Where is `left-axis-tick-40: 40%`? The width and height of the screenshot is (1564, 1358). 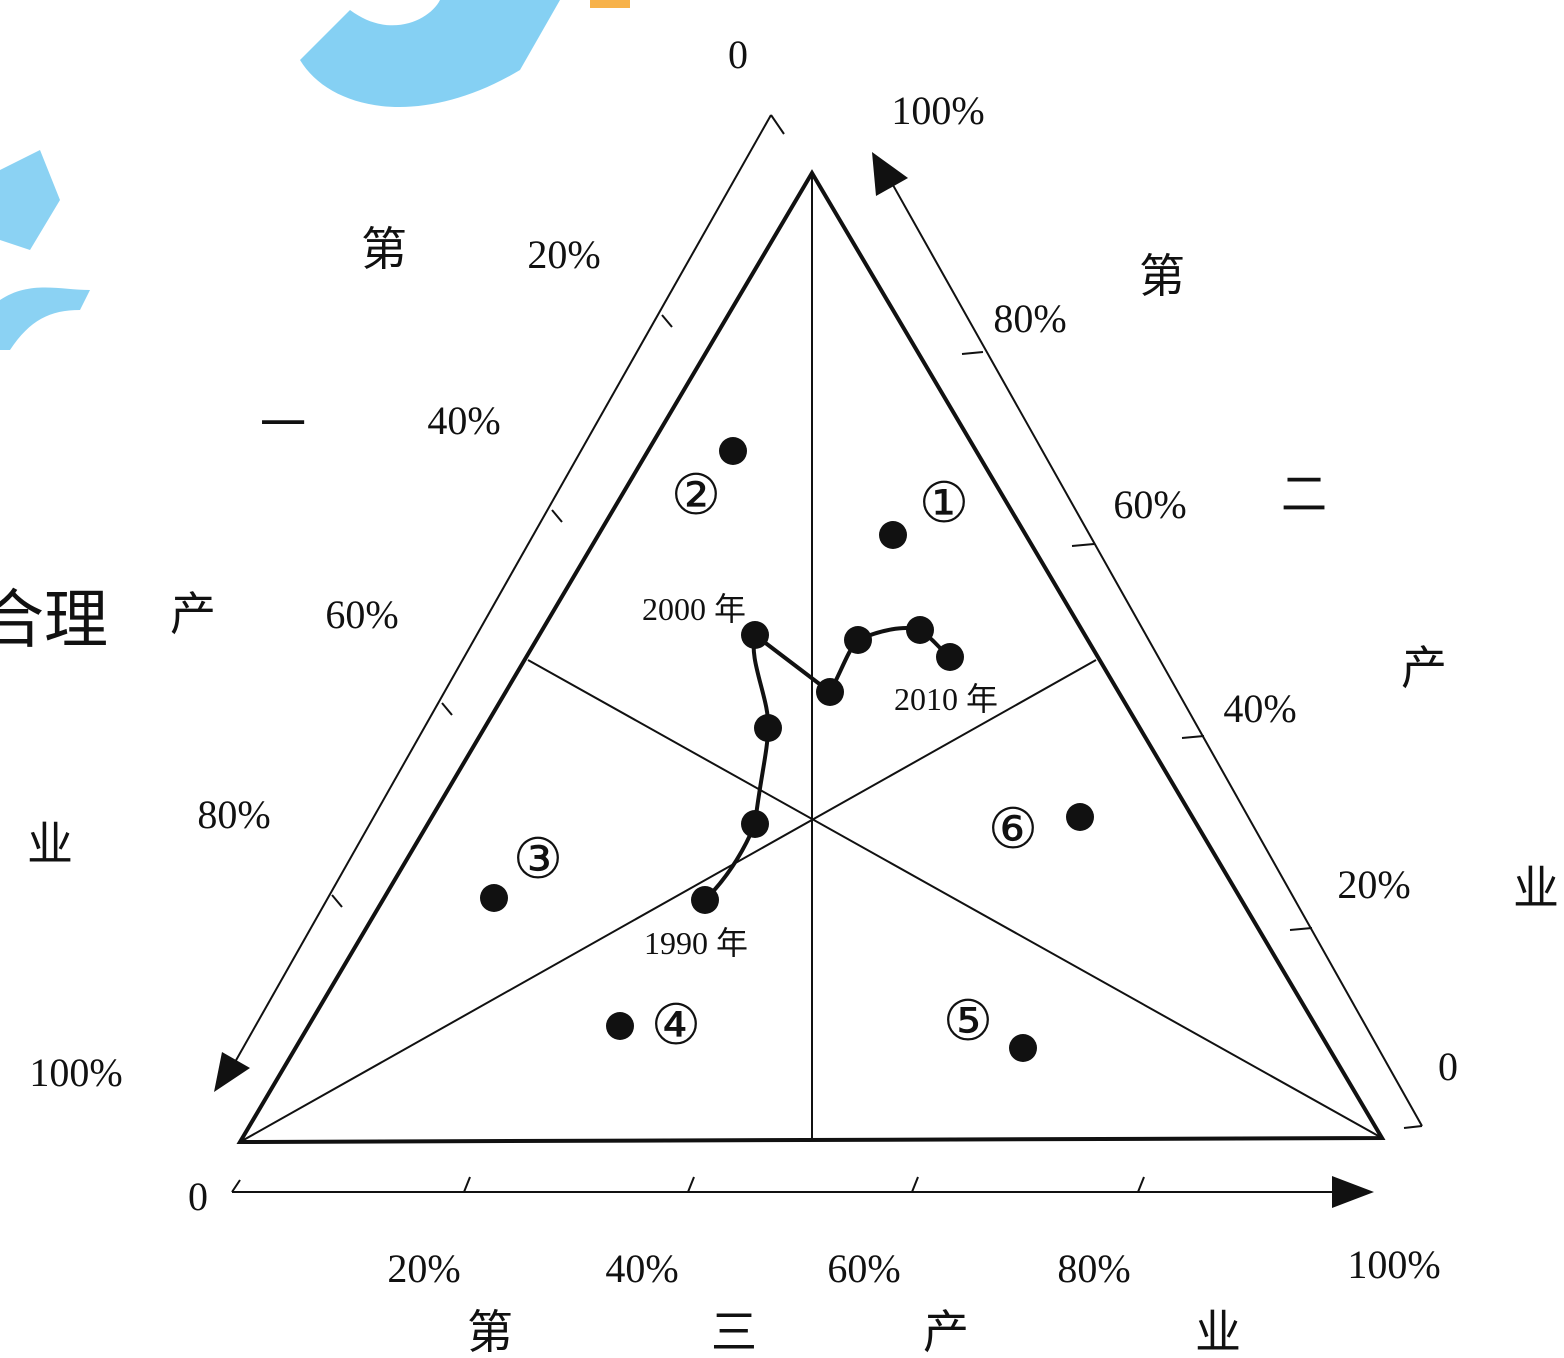
left-axis-tick-40: 40% is located at coordinates (463, 420).